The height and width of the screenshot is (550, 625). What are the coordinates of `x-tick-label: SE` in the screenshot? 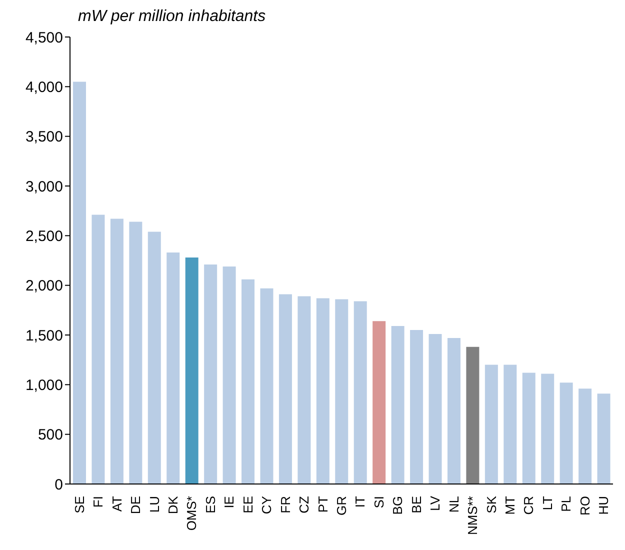 It's located at (79, 505).